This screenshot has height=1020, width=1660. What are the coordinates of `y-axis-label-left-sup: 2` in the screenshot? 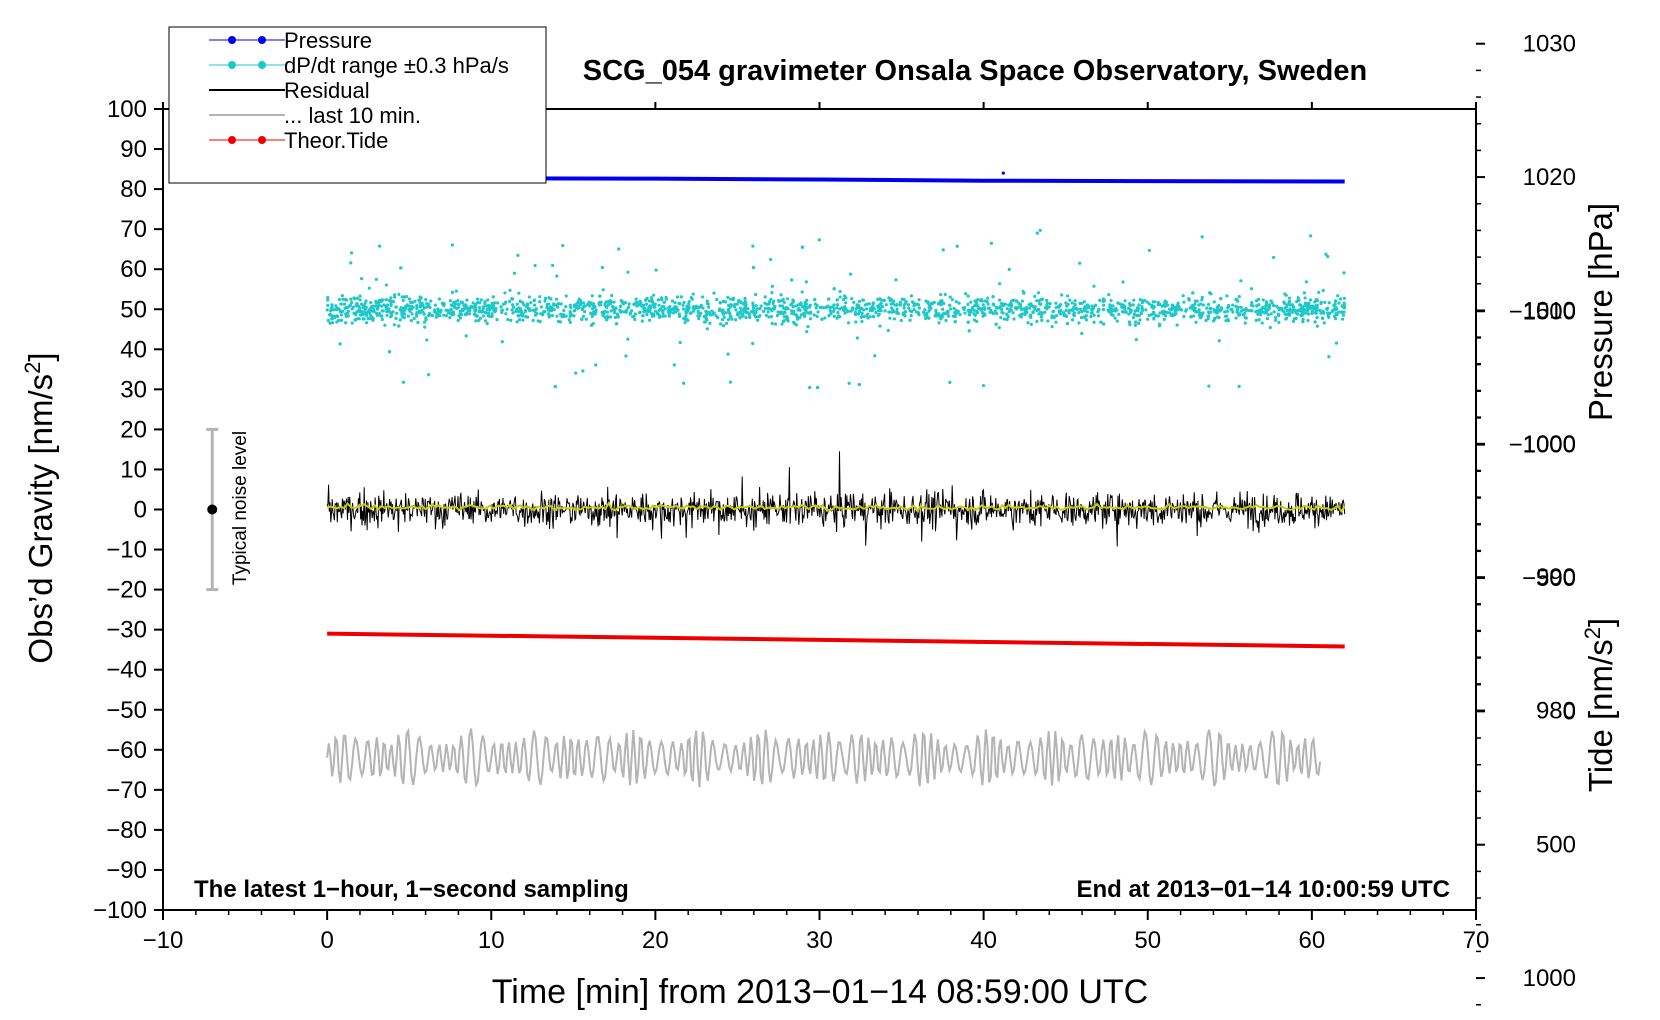 It's located at (32, 368).